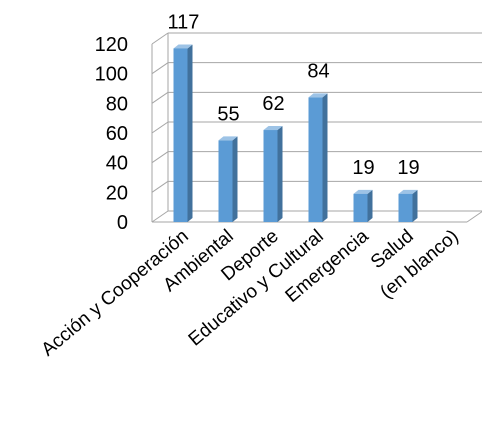 The image size is (482, 421). Describe the element at coordinates (228, 114) in the screenshot. I see `data-label-ambiental: 55` at that location.